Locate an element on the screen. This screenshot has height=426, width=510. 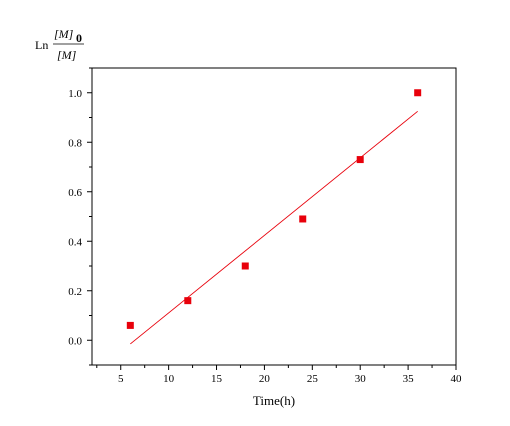
x-tick-label: 10 is located at coordinates (169, 379).